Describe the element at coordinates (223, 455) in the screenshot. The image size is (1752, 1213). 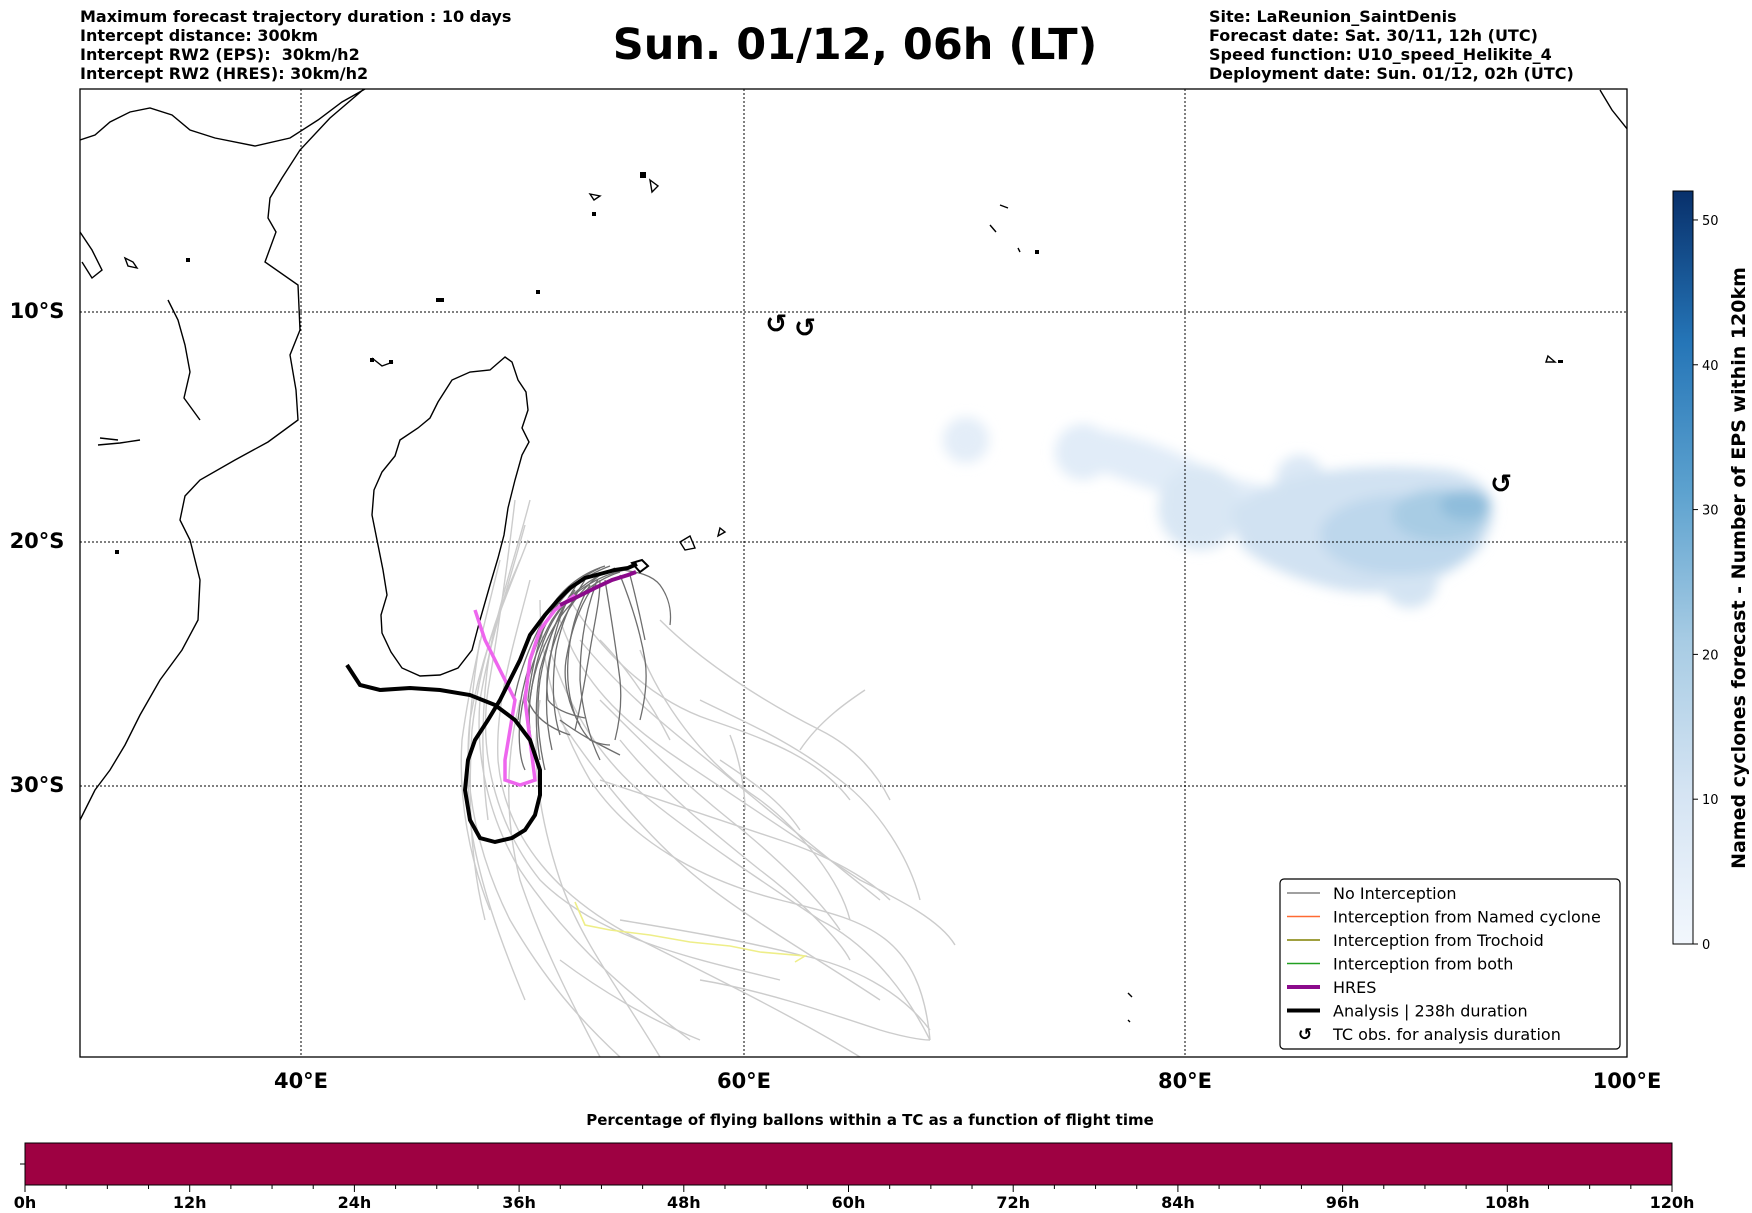
I see `africa-coast` at that location.